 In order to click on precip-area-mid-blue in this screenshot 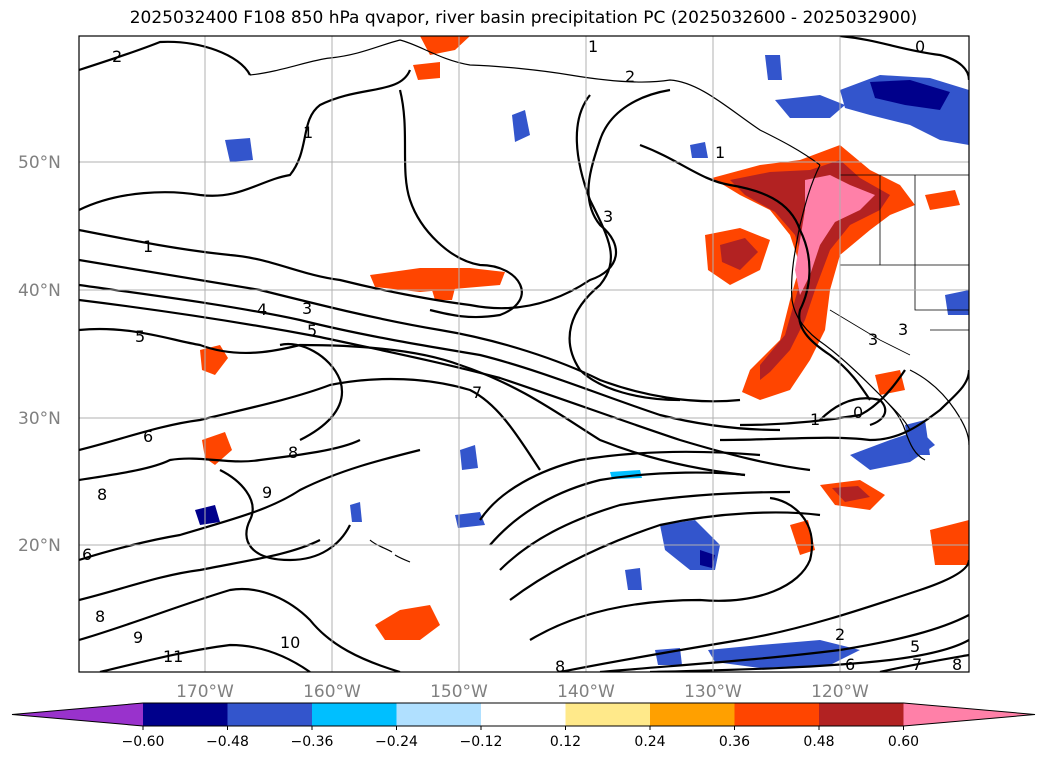, I will do `click(470, 520)`.